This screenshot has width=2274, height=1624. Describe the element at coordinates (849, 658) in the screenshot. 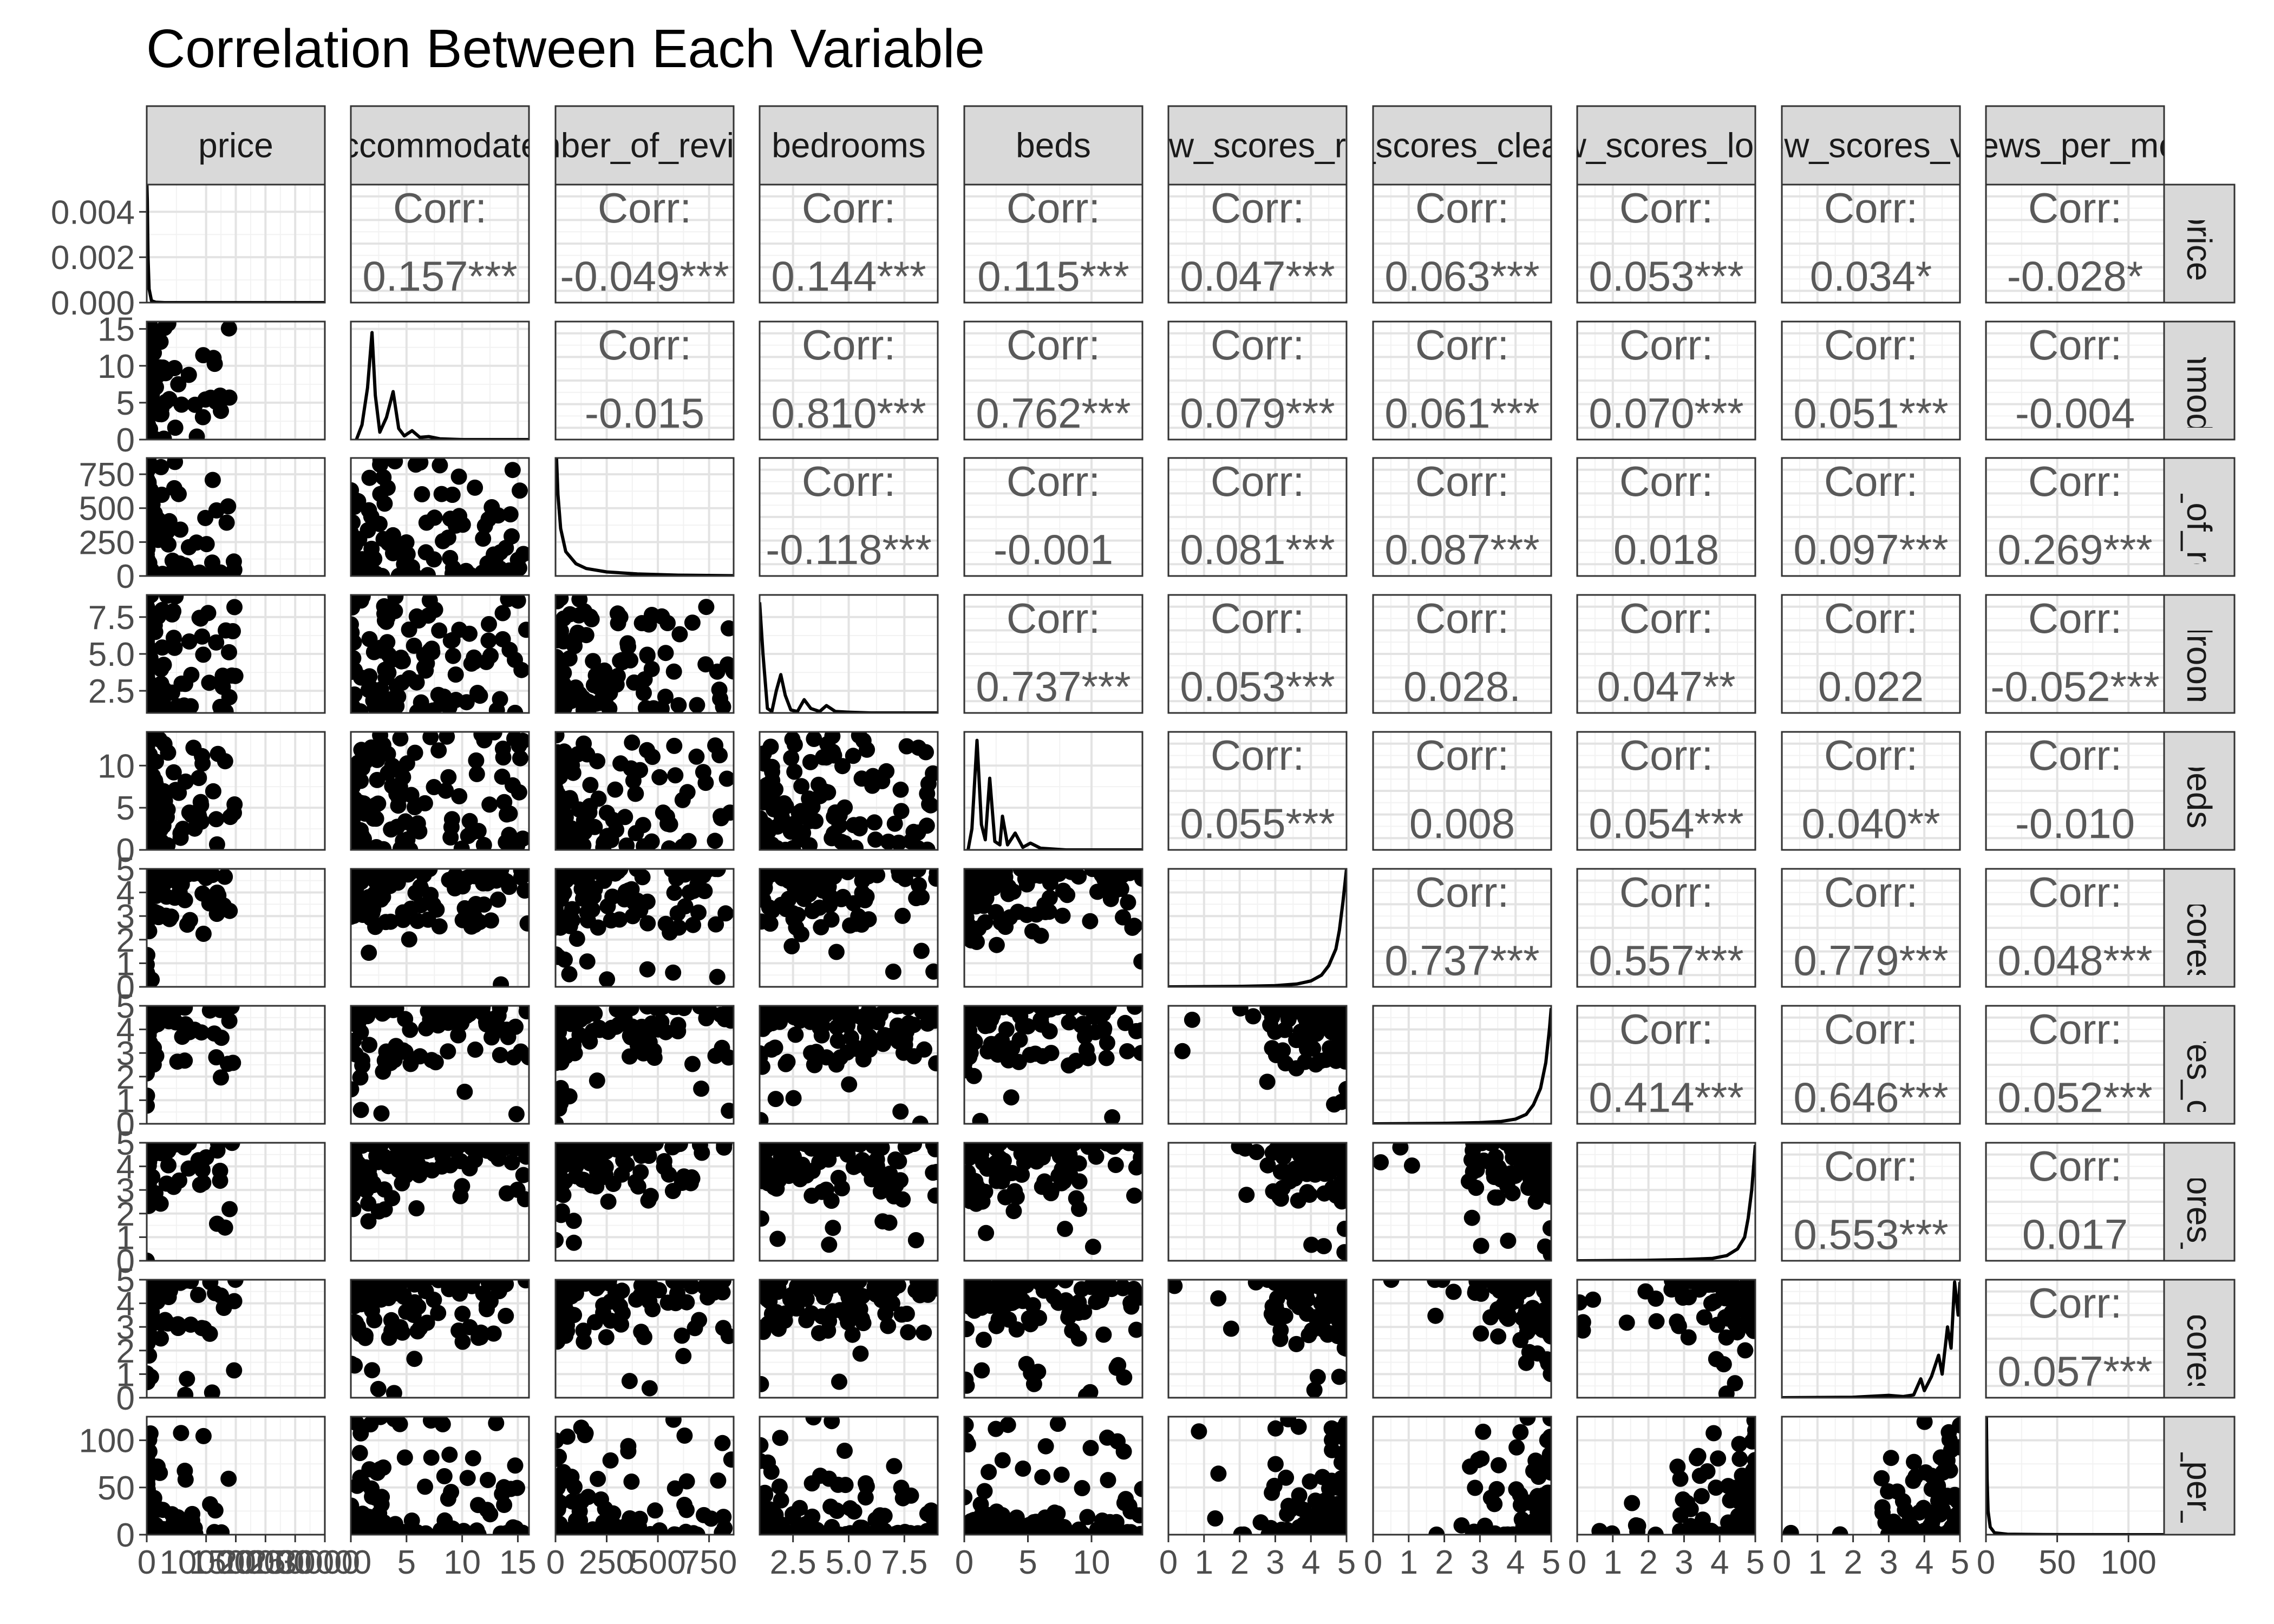

I see `density-curve` at that location.